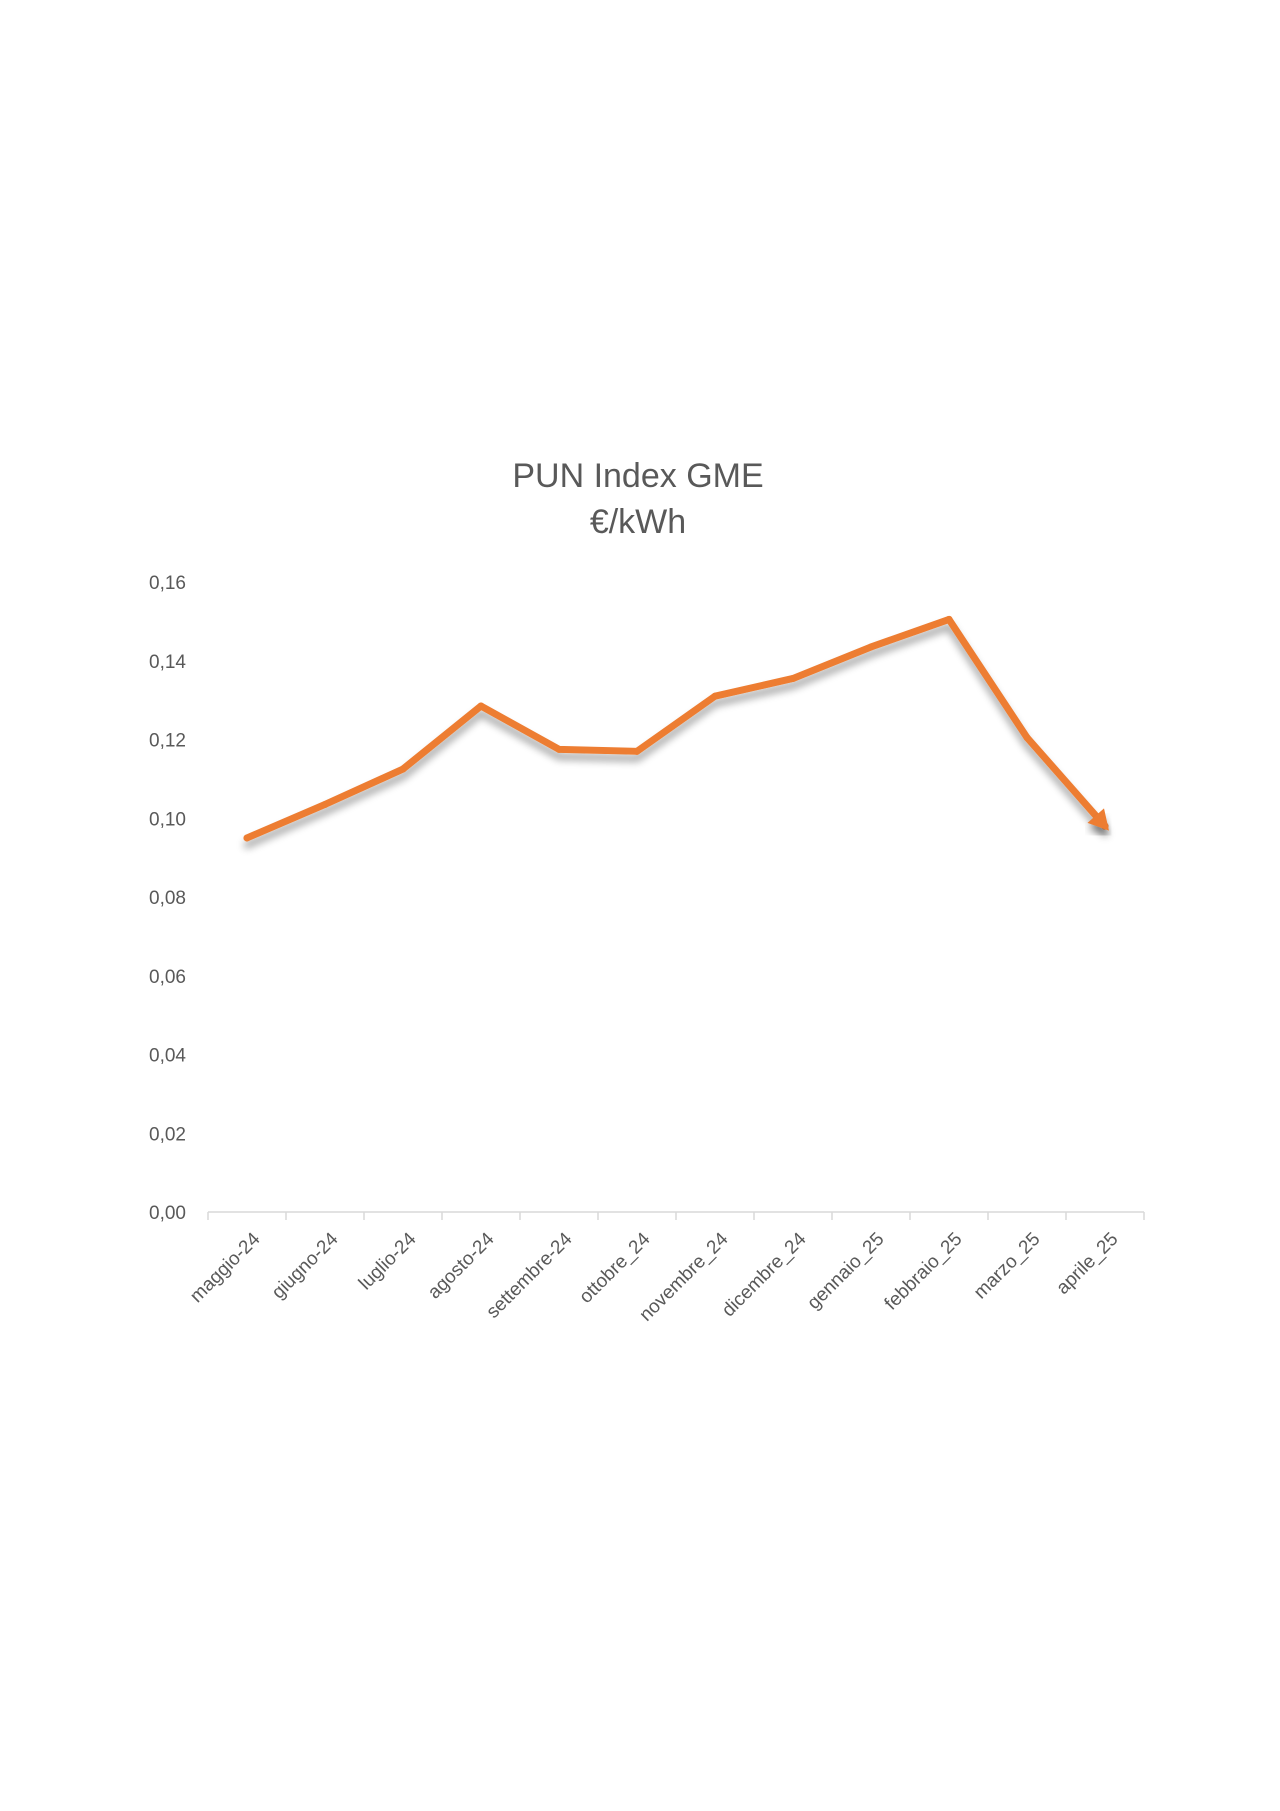  What do you see at coordinates (638, 522) in the screenshot?
I see `chart-subtitle: €/kWh` at bounding box center [638, 522].